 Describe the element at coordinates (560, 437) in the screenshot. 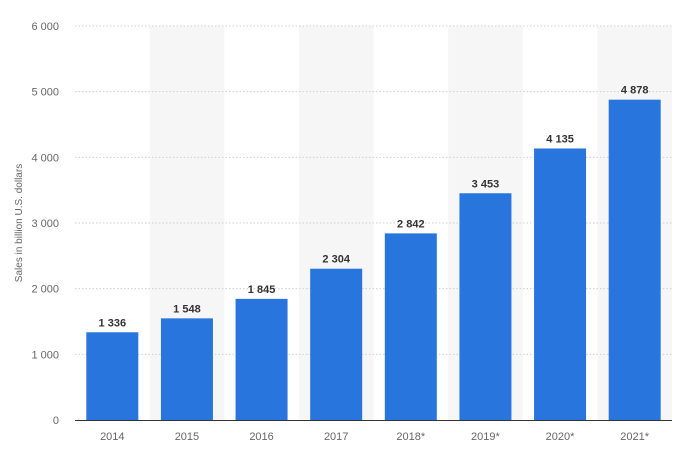

I see `x-tick-label: 2020*` at that location.